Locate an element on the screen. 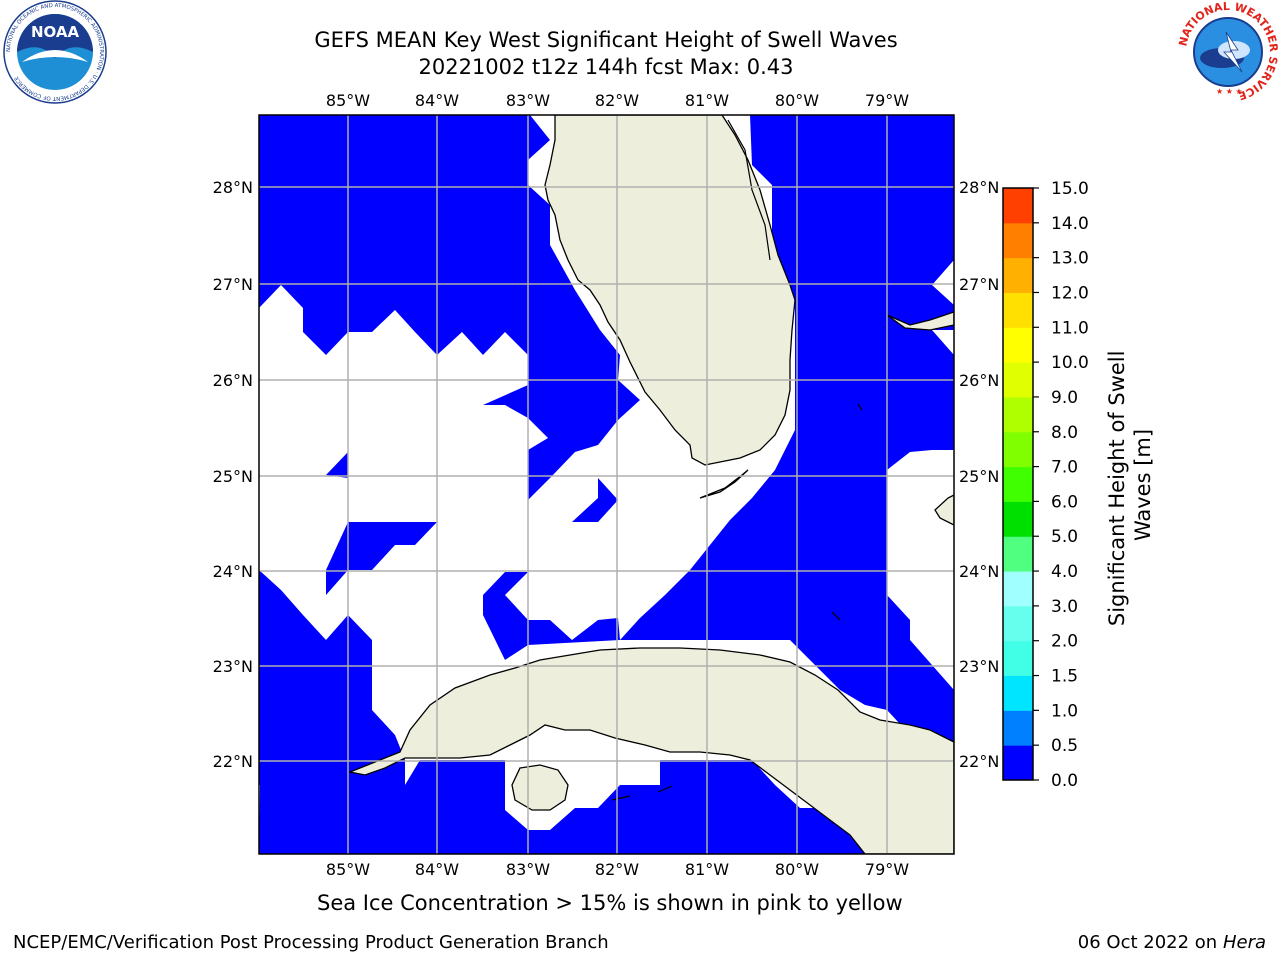 The width and height of the screenshot is (1280, 960). lat-label-right: 28°N is located at coordinates (979, 187).